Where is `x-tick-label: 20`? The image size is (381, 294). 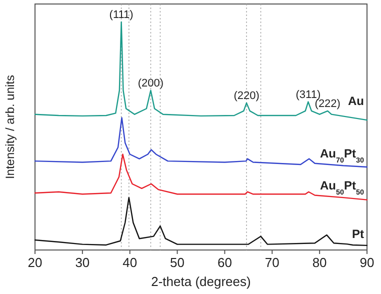
x-tick-label: 20 is located at coordinates (35, 262).